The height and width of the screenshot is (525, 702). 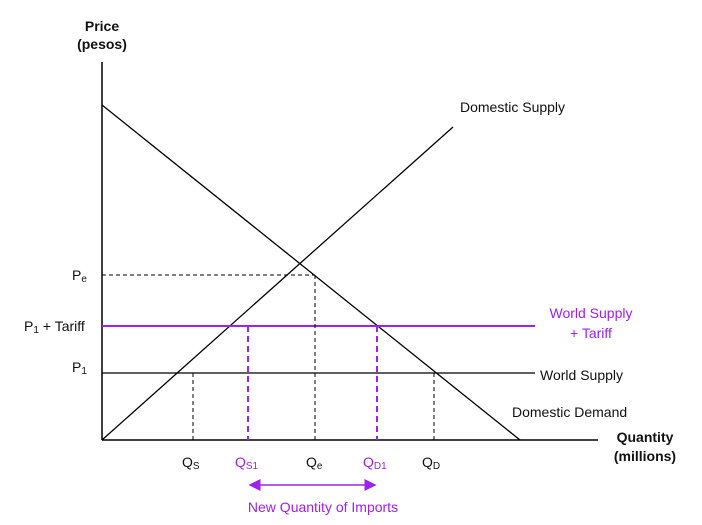 What do you see at coordinates (312, 383) in the screenshot?
I see `tariff-guides` at bounding box center [312, 383].